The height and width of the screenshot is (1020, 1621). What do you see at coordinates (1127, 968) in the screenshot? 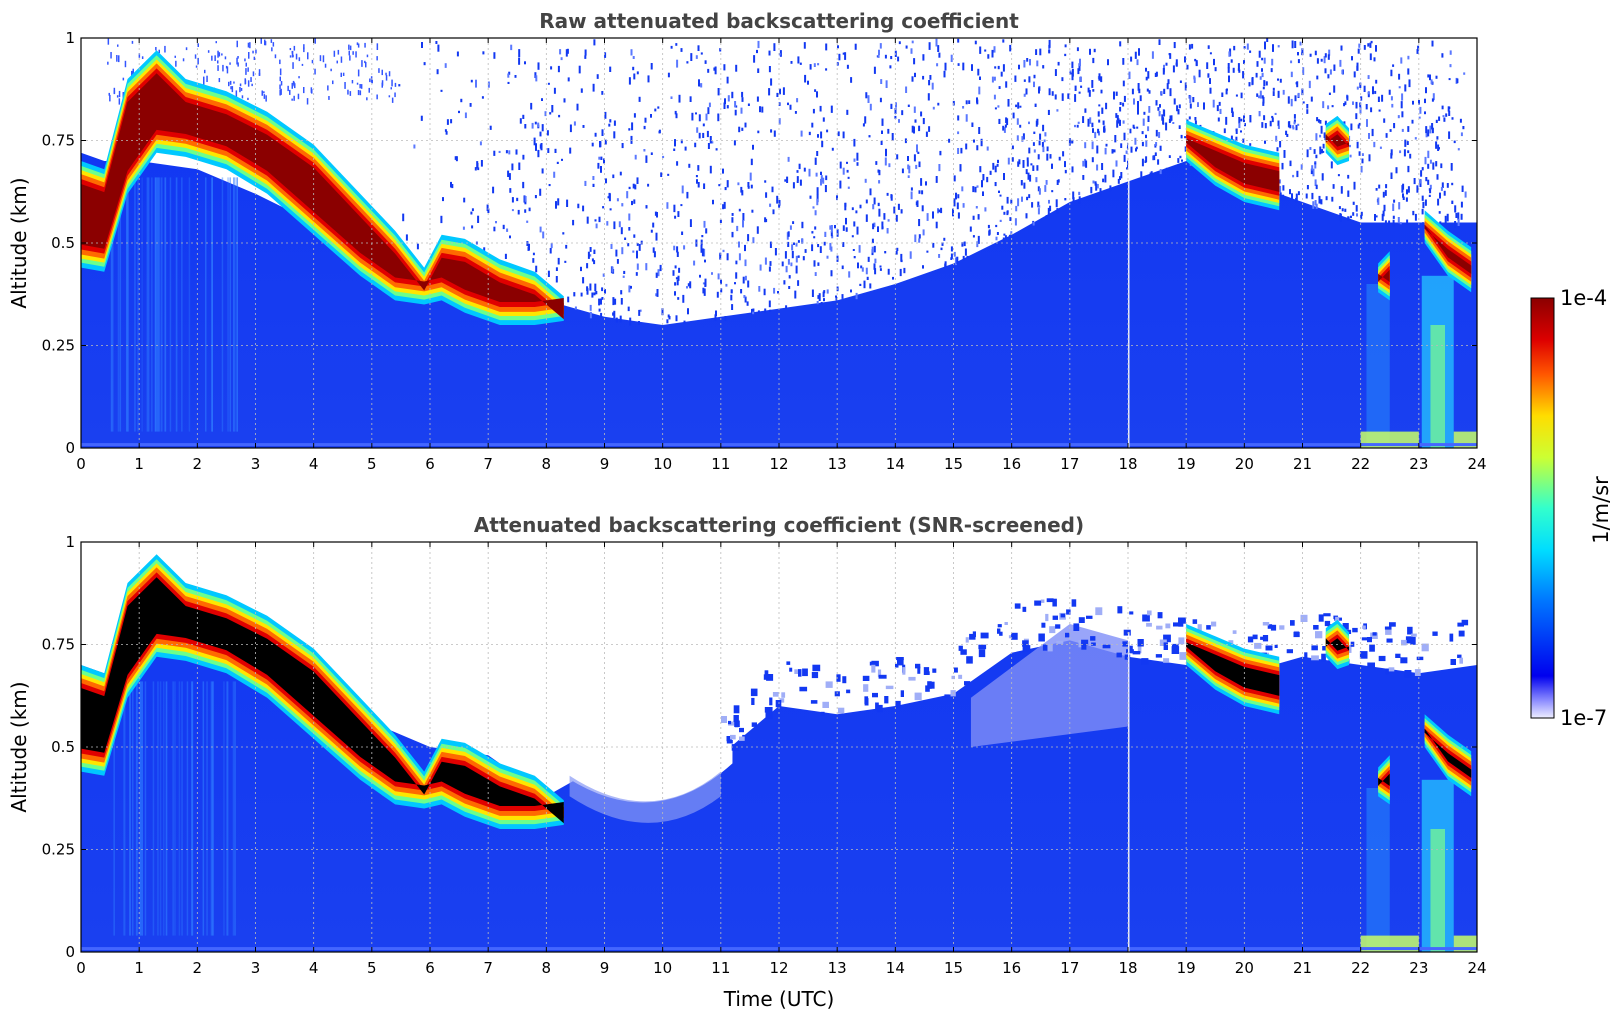
I see `x-tick-label: 18` at bounding box center [1127, 968].